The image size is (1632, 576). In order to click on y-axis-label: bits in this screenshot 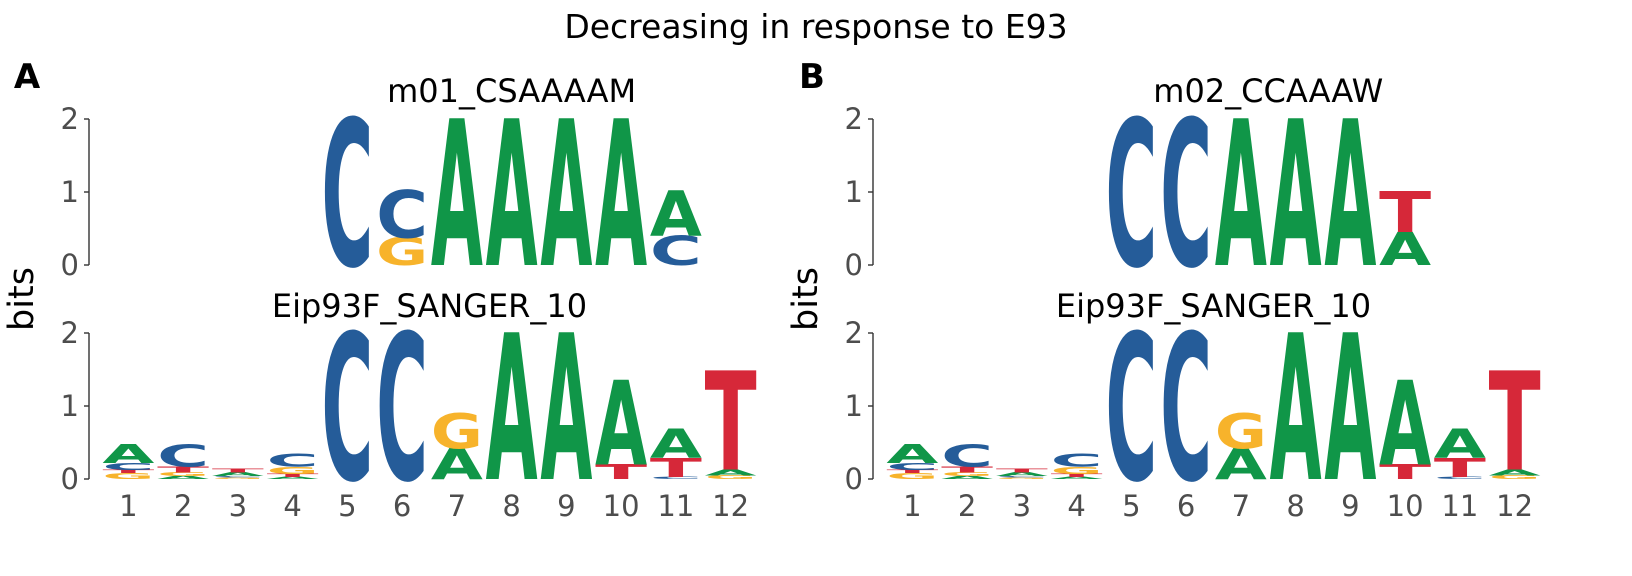, I will do `click(22, 299)`.